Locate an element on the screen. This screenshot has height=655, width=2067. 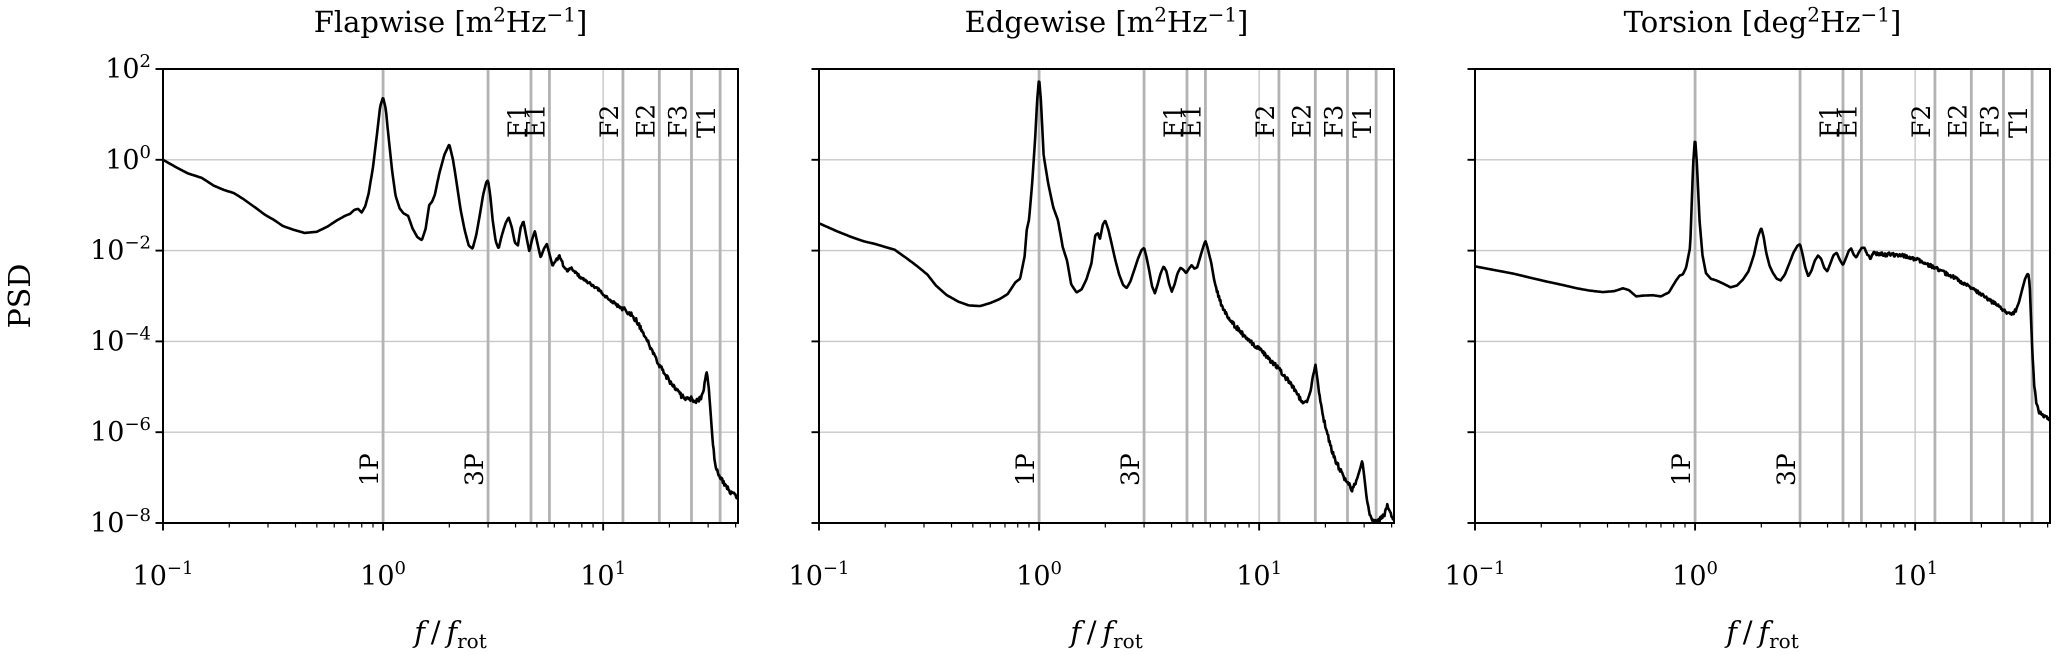
y-tick-label: 10⁻² is located at coordinates (120, 250).